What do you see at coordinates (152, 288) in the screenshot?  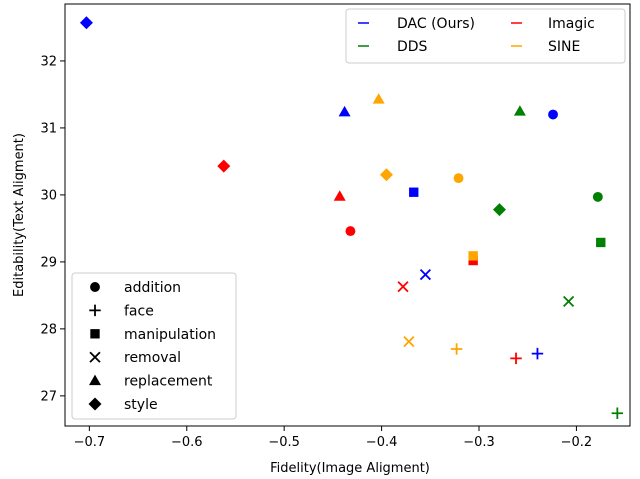 I see `legend-label: addition` at bounding box center [152, 288].